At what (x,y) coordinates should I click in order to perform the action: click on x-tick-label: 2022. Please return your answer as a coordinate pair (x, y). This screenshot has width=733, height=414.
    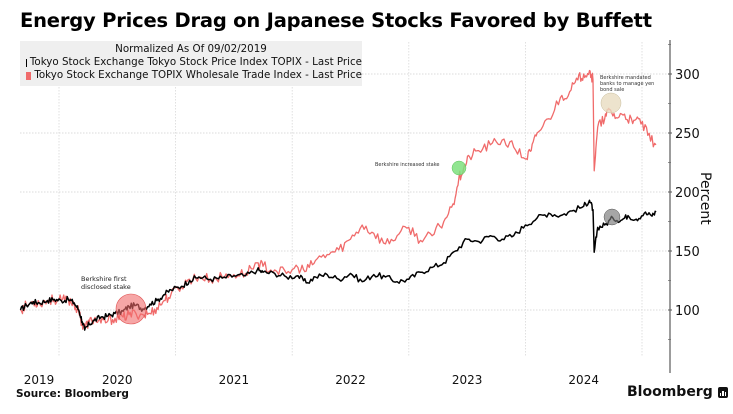
    Looking at the image, I should click on (350, 380).